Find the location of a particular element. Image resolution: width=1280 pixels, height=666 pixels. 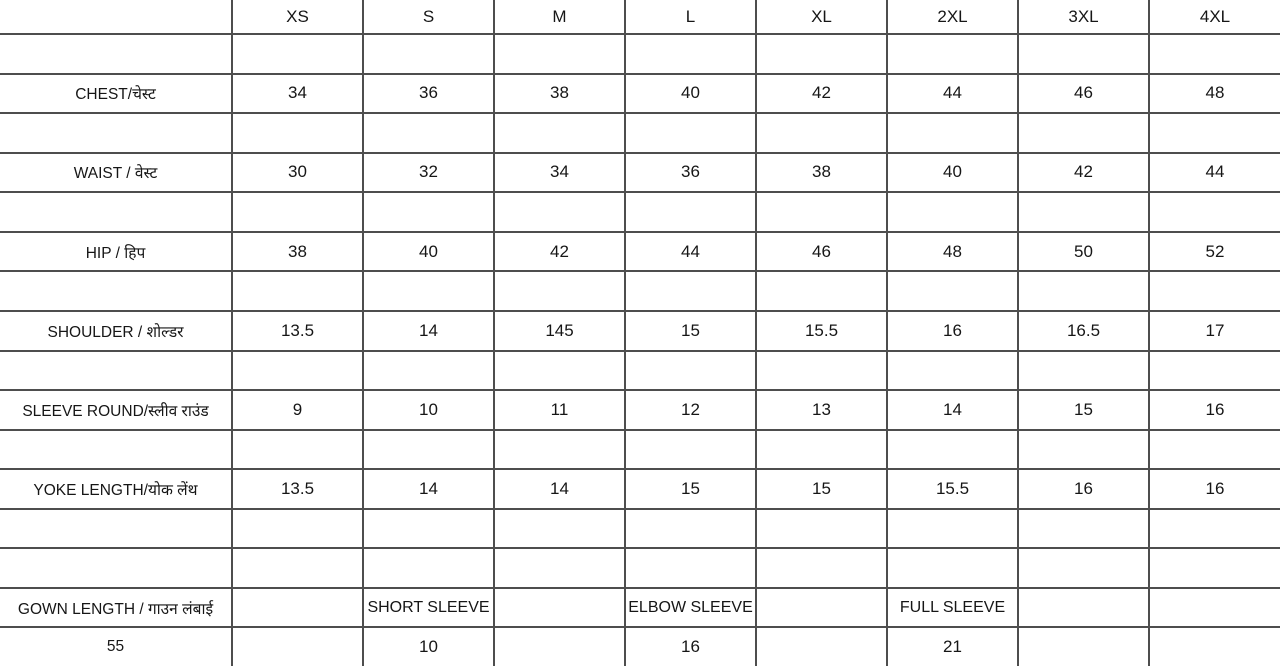

sleeve-type-cell: FULL SLEEVE is located at coordinates (952, 607).